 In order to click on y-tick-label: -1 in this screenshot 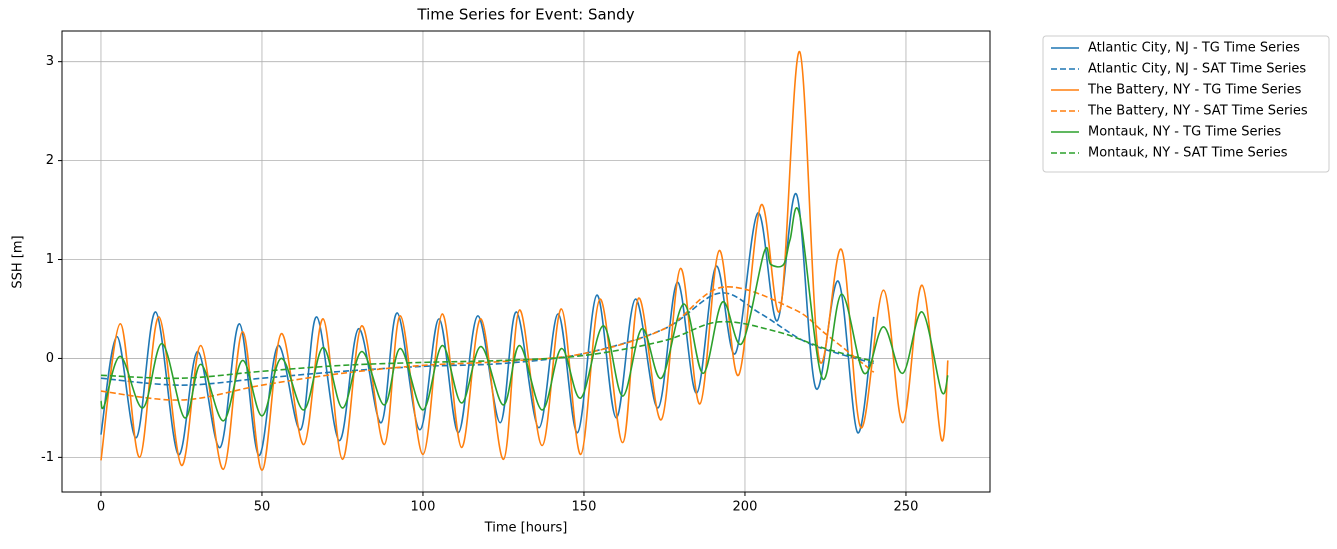, I will do `click(47, 457)`.